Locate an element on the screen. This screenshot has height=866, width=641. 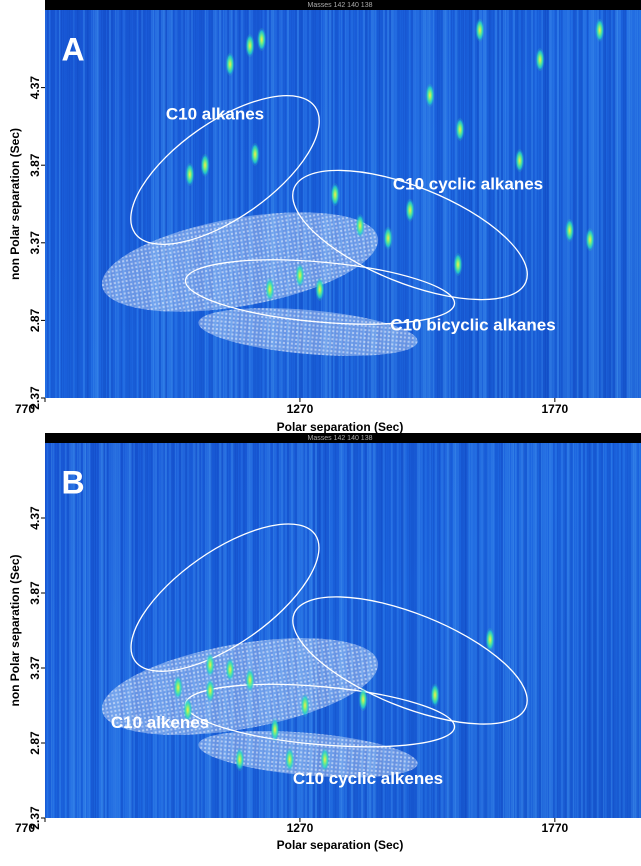
y-tick-label: 2.37 is located at coordinates (35, 818).